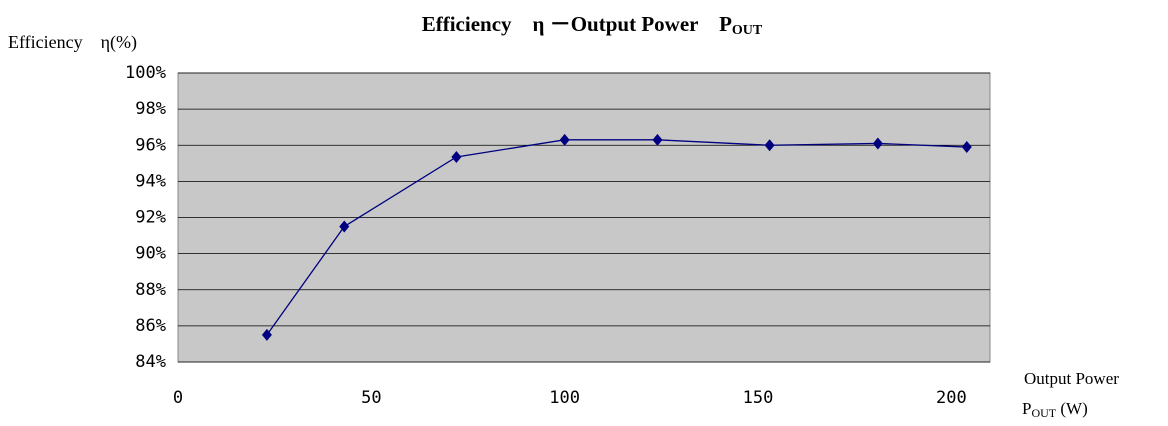  What do you see at coordinates (150, 181) in the screenshot?
I see `y-tick-label: 94%` at bounding box center [150, 181].